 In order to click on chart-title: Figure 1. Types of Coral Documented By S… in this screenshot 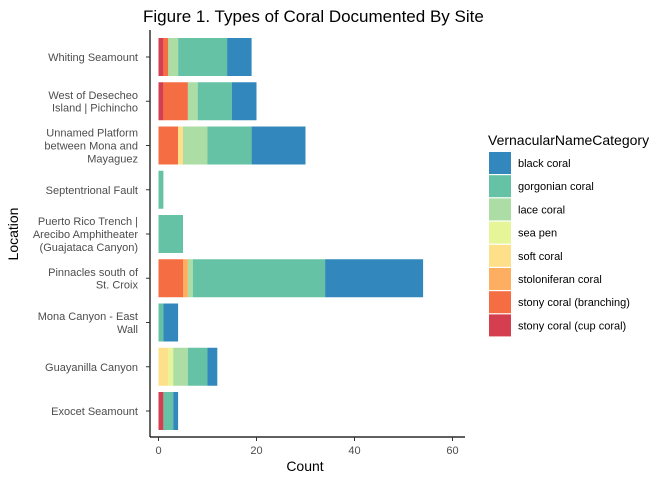, I will do `click(313, 16)`.